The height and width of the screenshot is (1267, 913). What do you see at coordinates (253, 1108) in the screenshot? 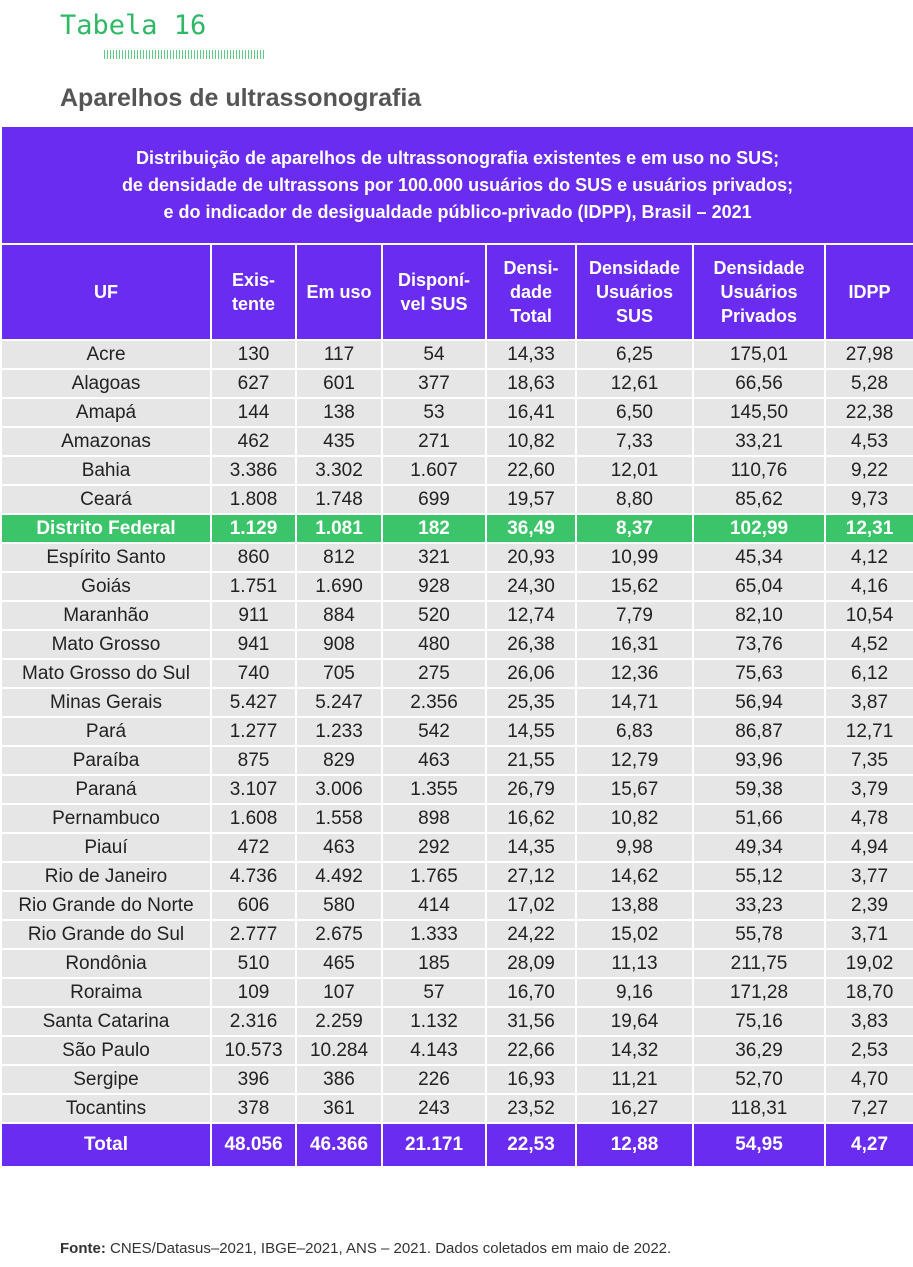
I see `cell: 378` at bounding box center [253, 1108].